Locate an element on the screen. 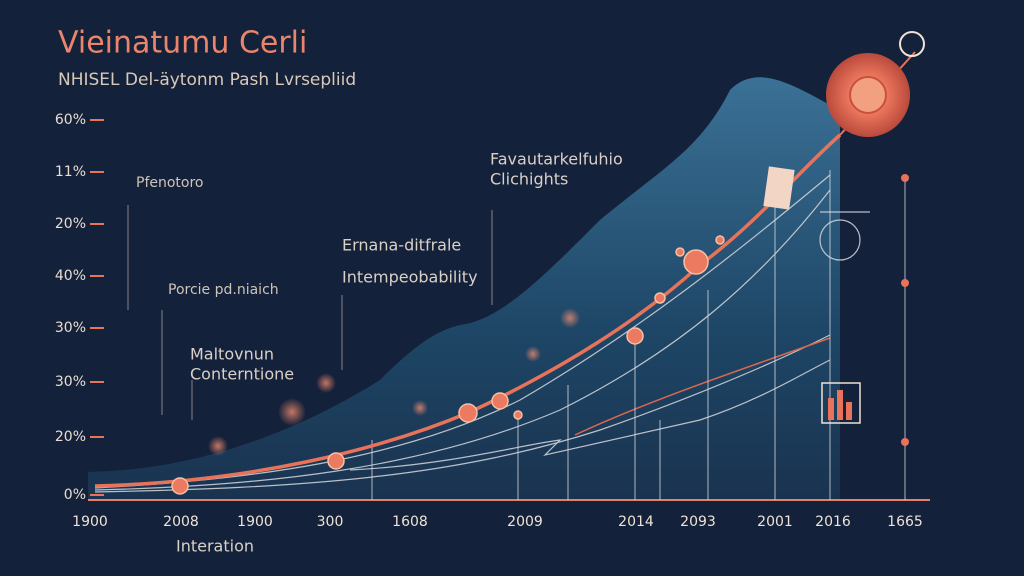 The image size is (1024, 576). annotation: Clichights is located at coordinates (529, 179).